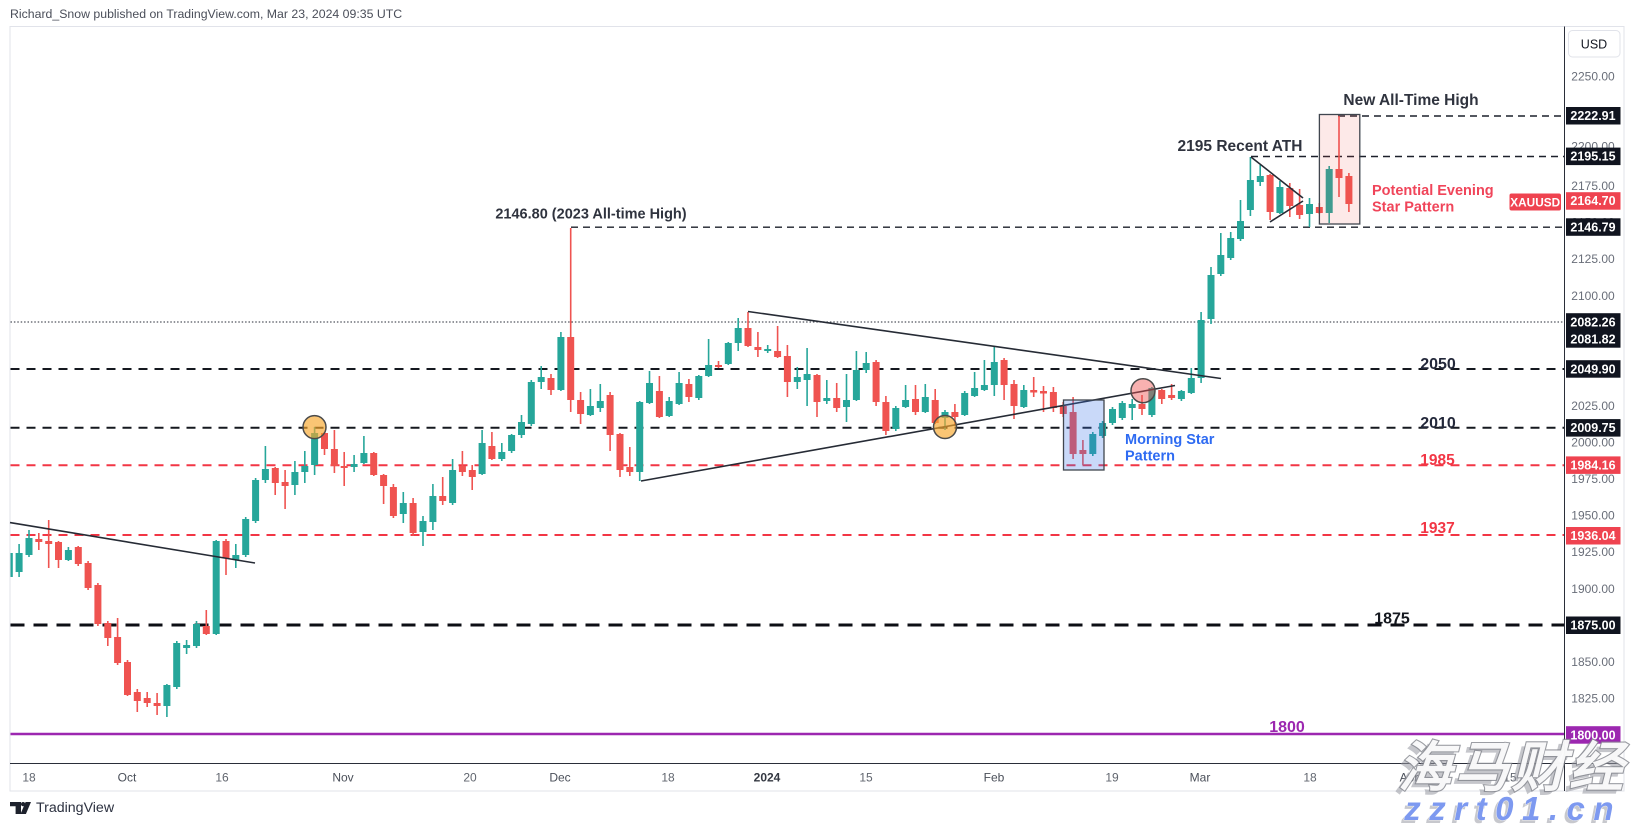 Image resolution: width=1634 pixels, height=832 pixels. What do you see at coordinates (1170, 440) in the screenshot?
I see `svg-text: Morning Star` at bounding box center [1170, 440].